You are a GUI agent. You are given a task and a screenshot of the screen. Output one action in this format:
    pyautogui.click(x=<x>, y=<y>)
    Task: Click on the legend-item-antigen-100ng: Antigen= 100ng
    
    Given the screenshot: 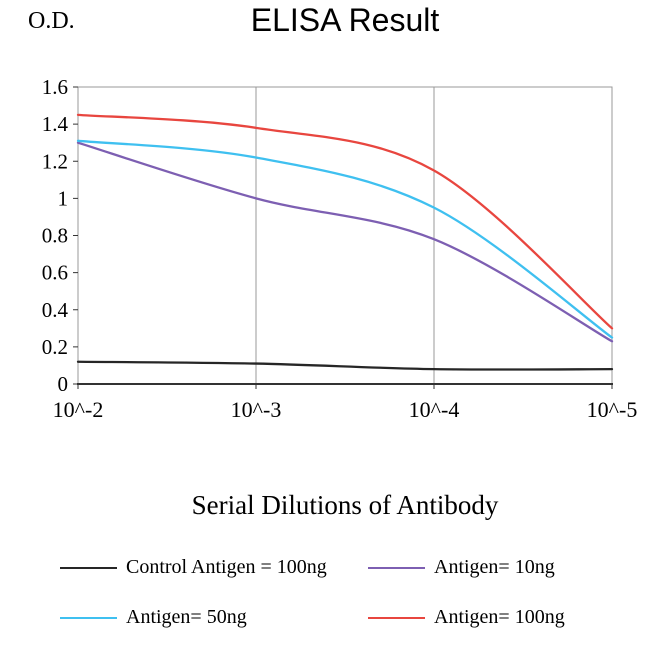 What is the action you would take?
    pyautogui.click(x=486, y=617)
    